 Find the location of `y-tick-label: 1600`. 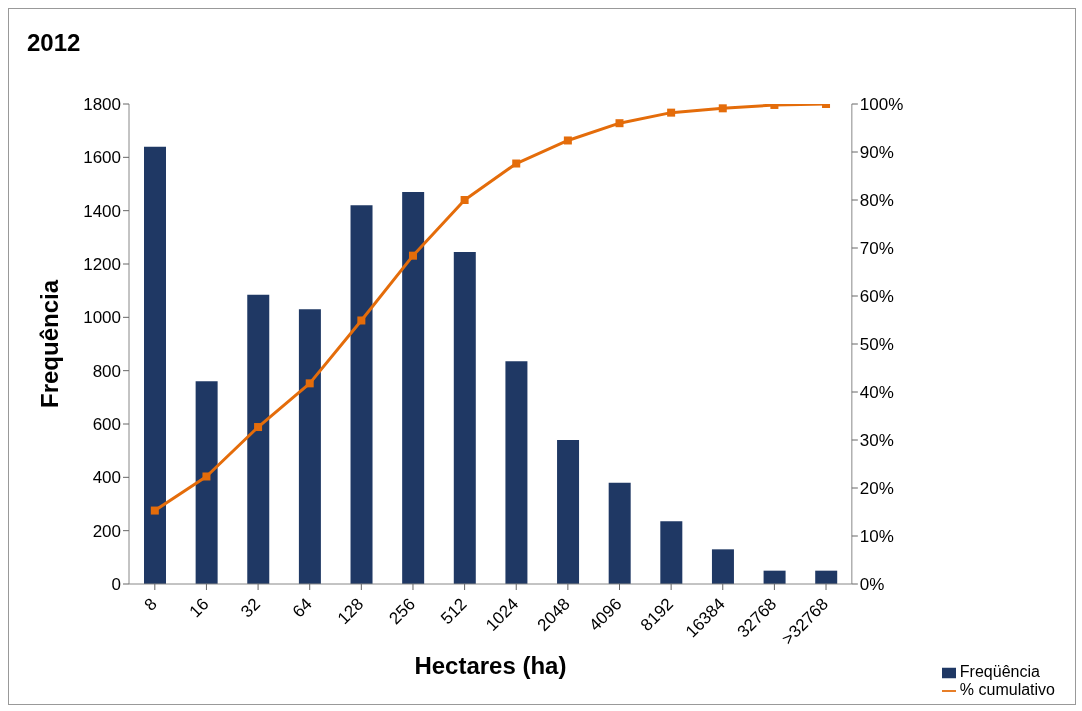

y-tick-label: 1600 is located at coordinates (102, 158).